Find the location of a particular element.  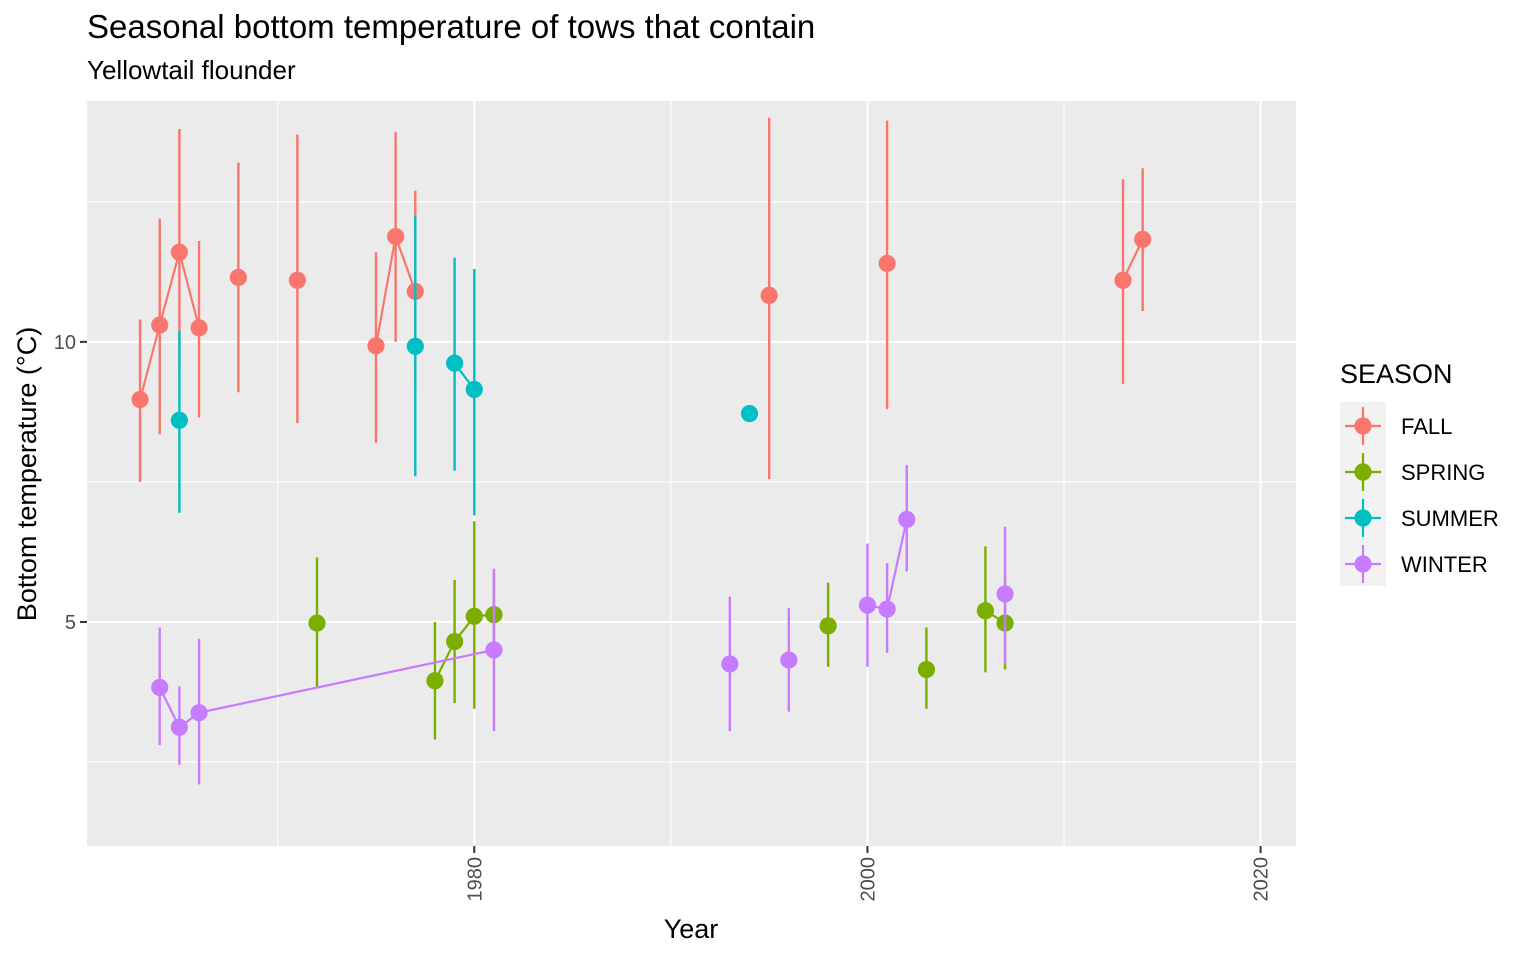

x-axis-title: Year is located at coordinates (691, 929).